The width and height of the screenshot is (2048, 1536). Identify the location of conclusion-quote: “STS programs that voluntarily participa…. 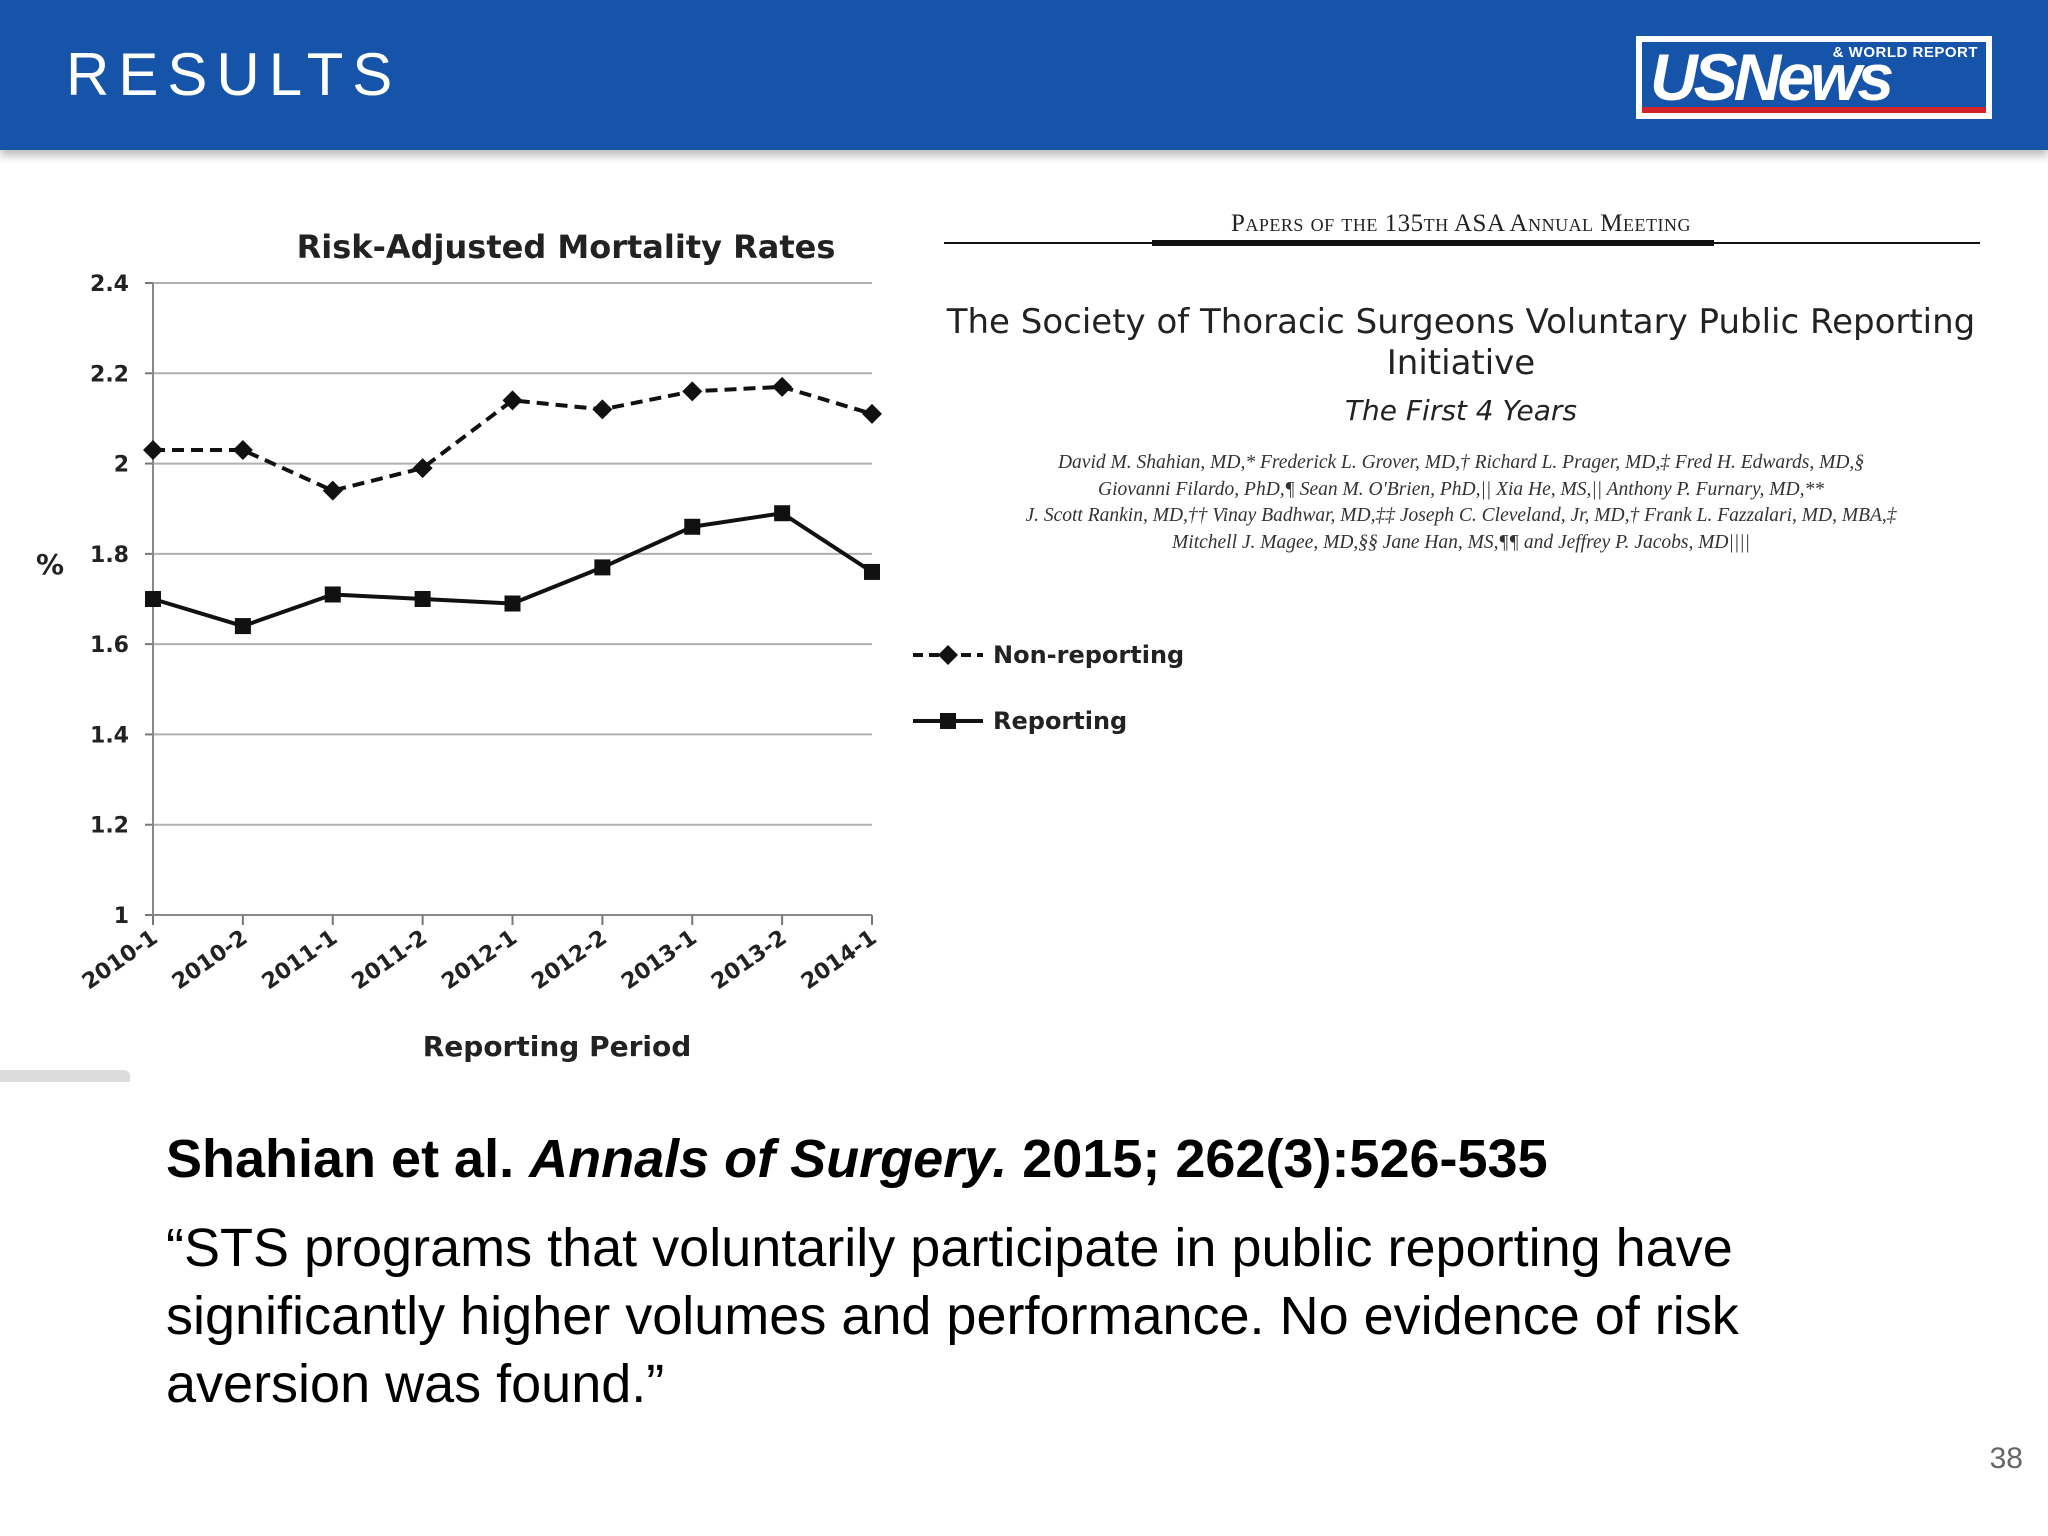
(952, 1316).